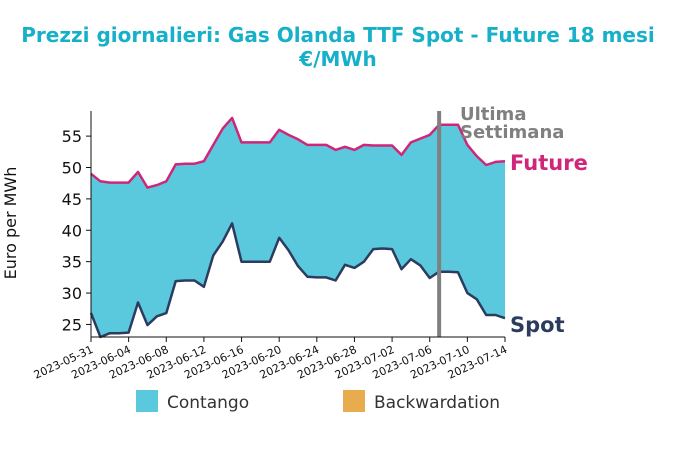 The width and height of the screenshot is (673, 451). Describe the element at coordinates (72, 230) in the screenshot. I see `y-tick-label: 40` at that location.